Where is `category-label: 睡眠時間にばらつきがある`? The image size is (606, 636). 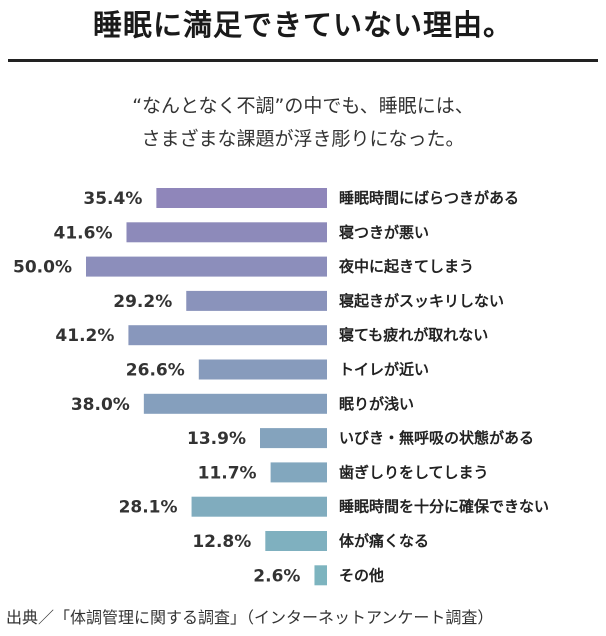
category-label: 睡眠時間にばらつきがある is located at coordinates (429, 198).